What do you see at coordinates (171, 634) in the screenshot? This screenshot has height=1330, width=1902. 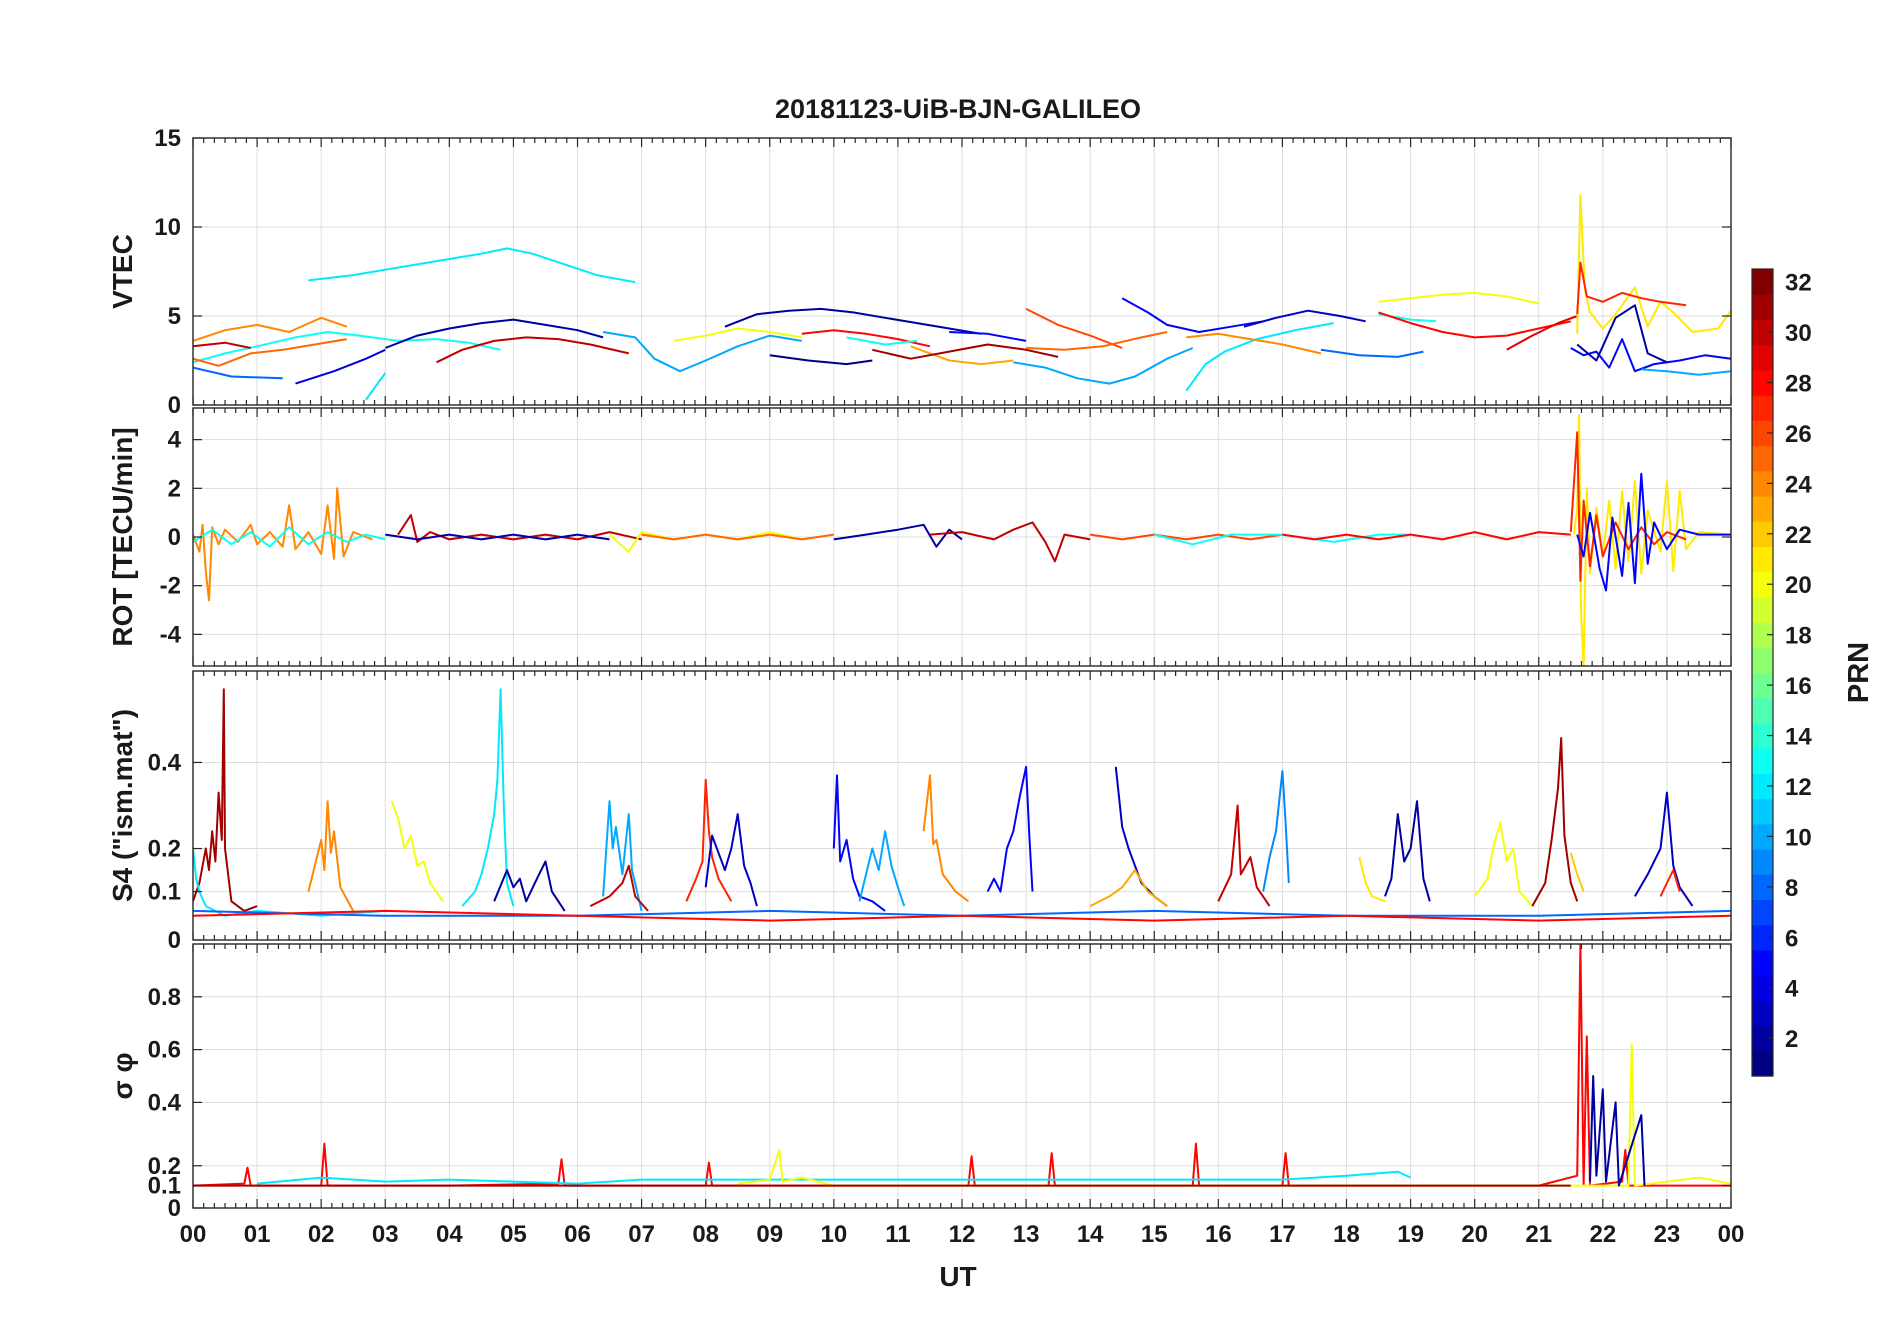 I see `y-tick-label: -4` at bounding box center [171, 634].